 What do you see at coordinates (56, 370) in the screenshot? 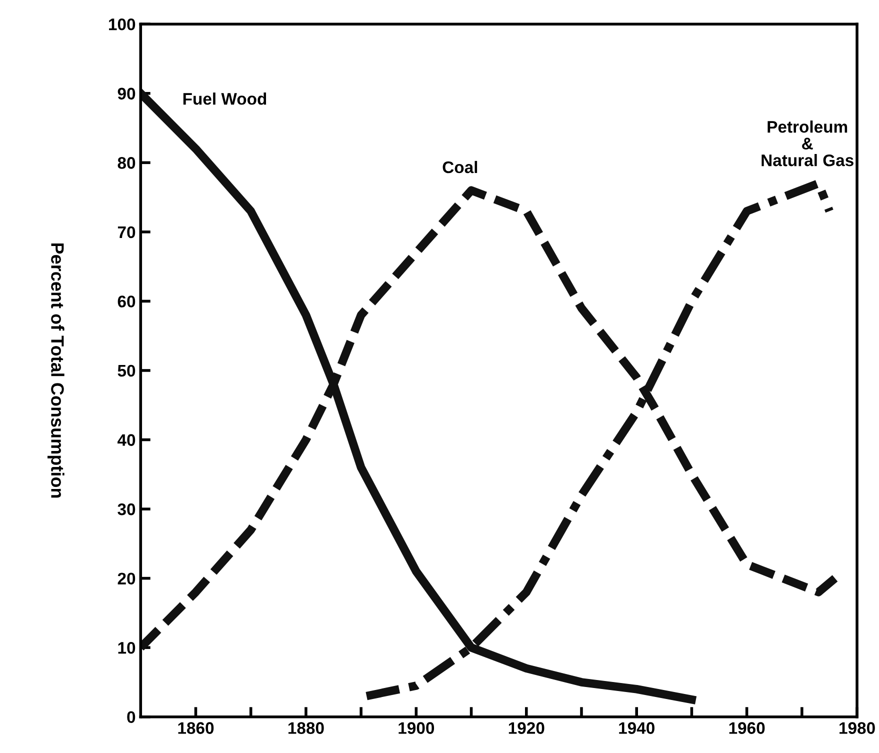
I see `y-axis-title: Percent of Total Consumption` at bounding box center [56, 370].